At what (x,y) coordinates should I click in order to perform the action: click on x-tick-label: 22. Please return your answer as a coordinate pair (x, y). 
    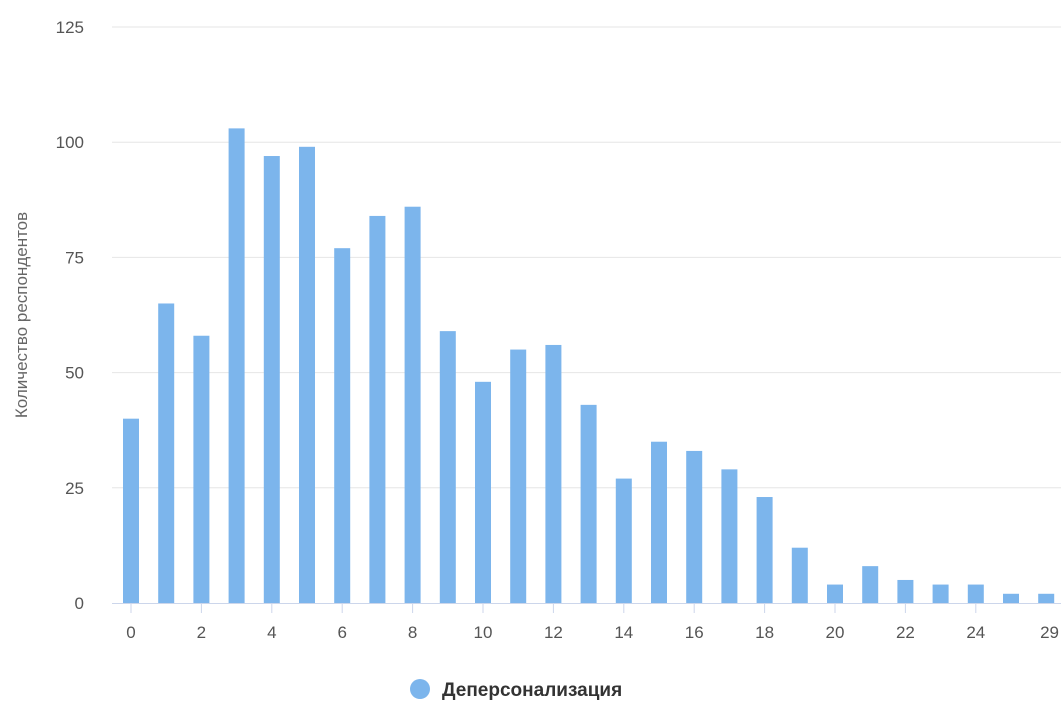
    Looking at the image, I should click on (905, 632).